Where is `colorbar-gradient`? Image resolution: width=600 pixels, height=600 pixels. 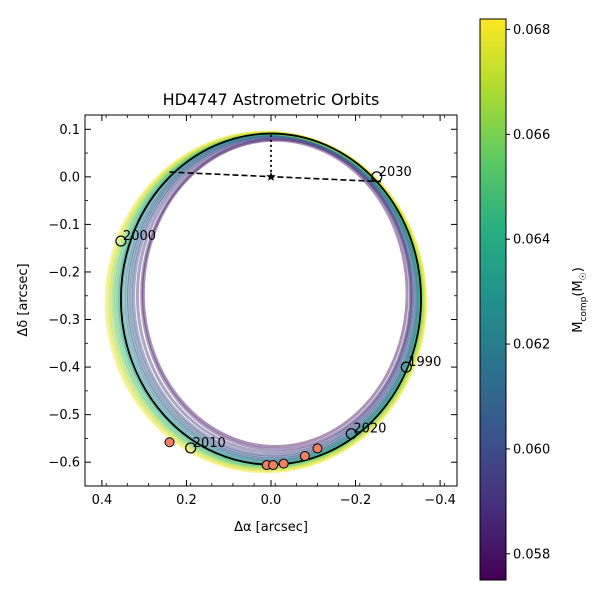
colorbar-gradient is located at coordinates (493, 299).